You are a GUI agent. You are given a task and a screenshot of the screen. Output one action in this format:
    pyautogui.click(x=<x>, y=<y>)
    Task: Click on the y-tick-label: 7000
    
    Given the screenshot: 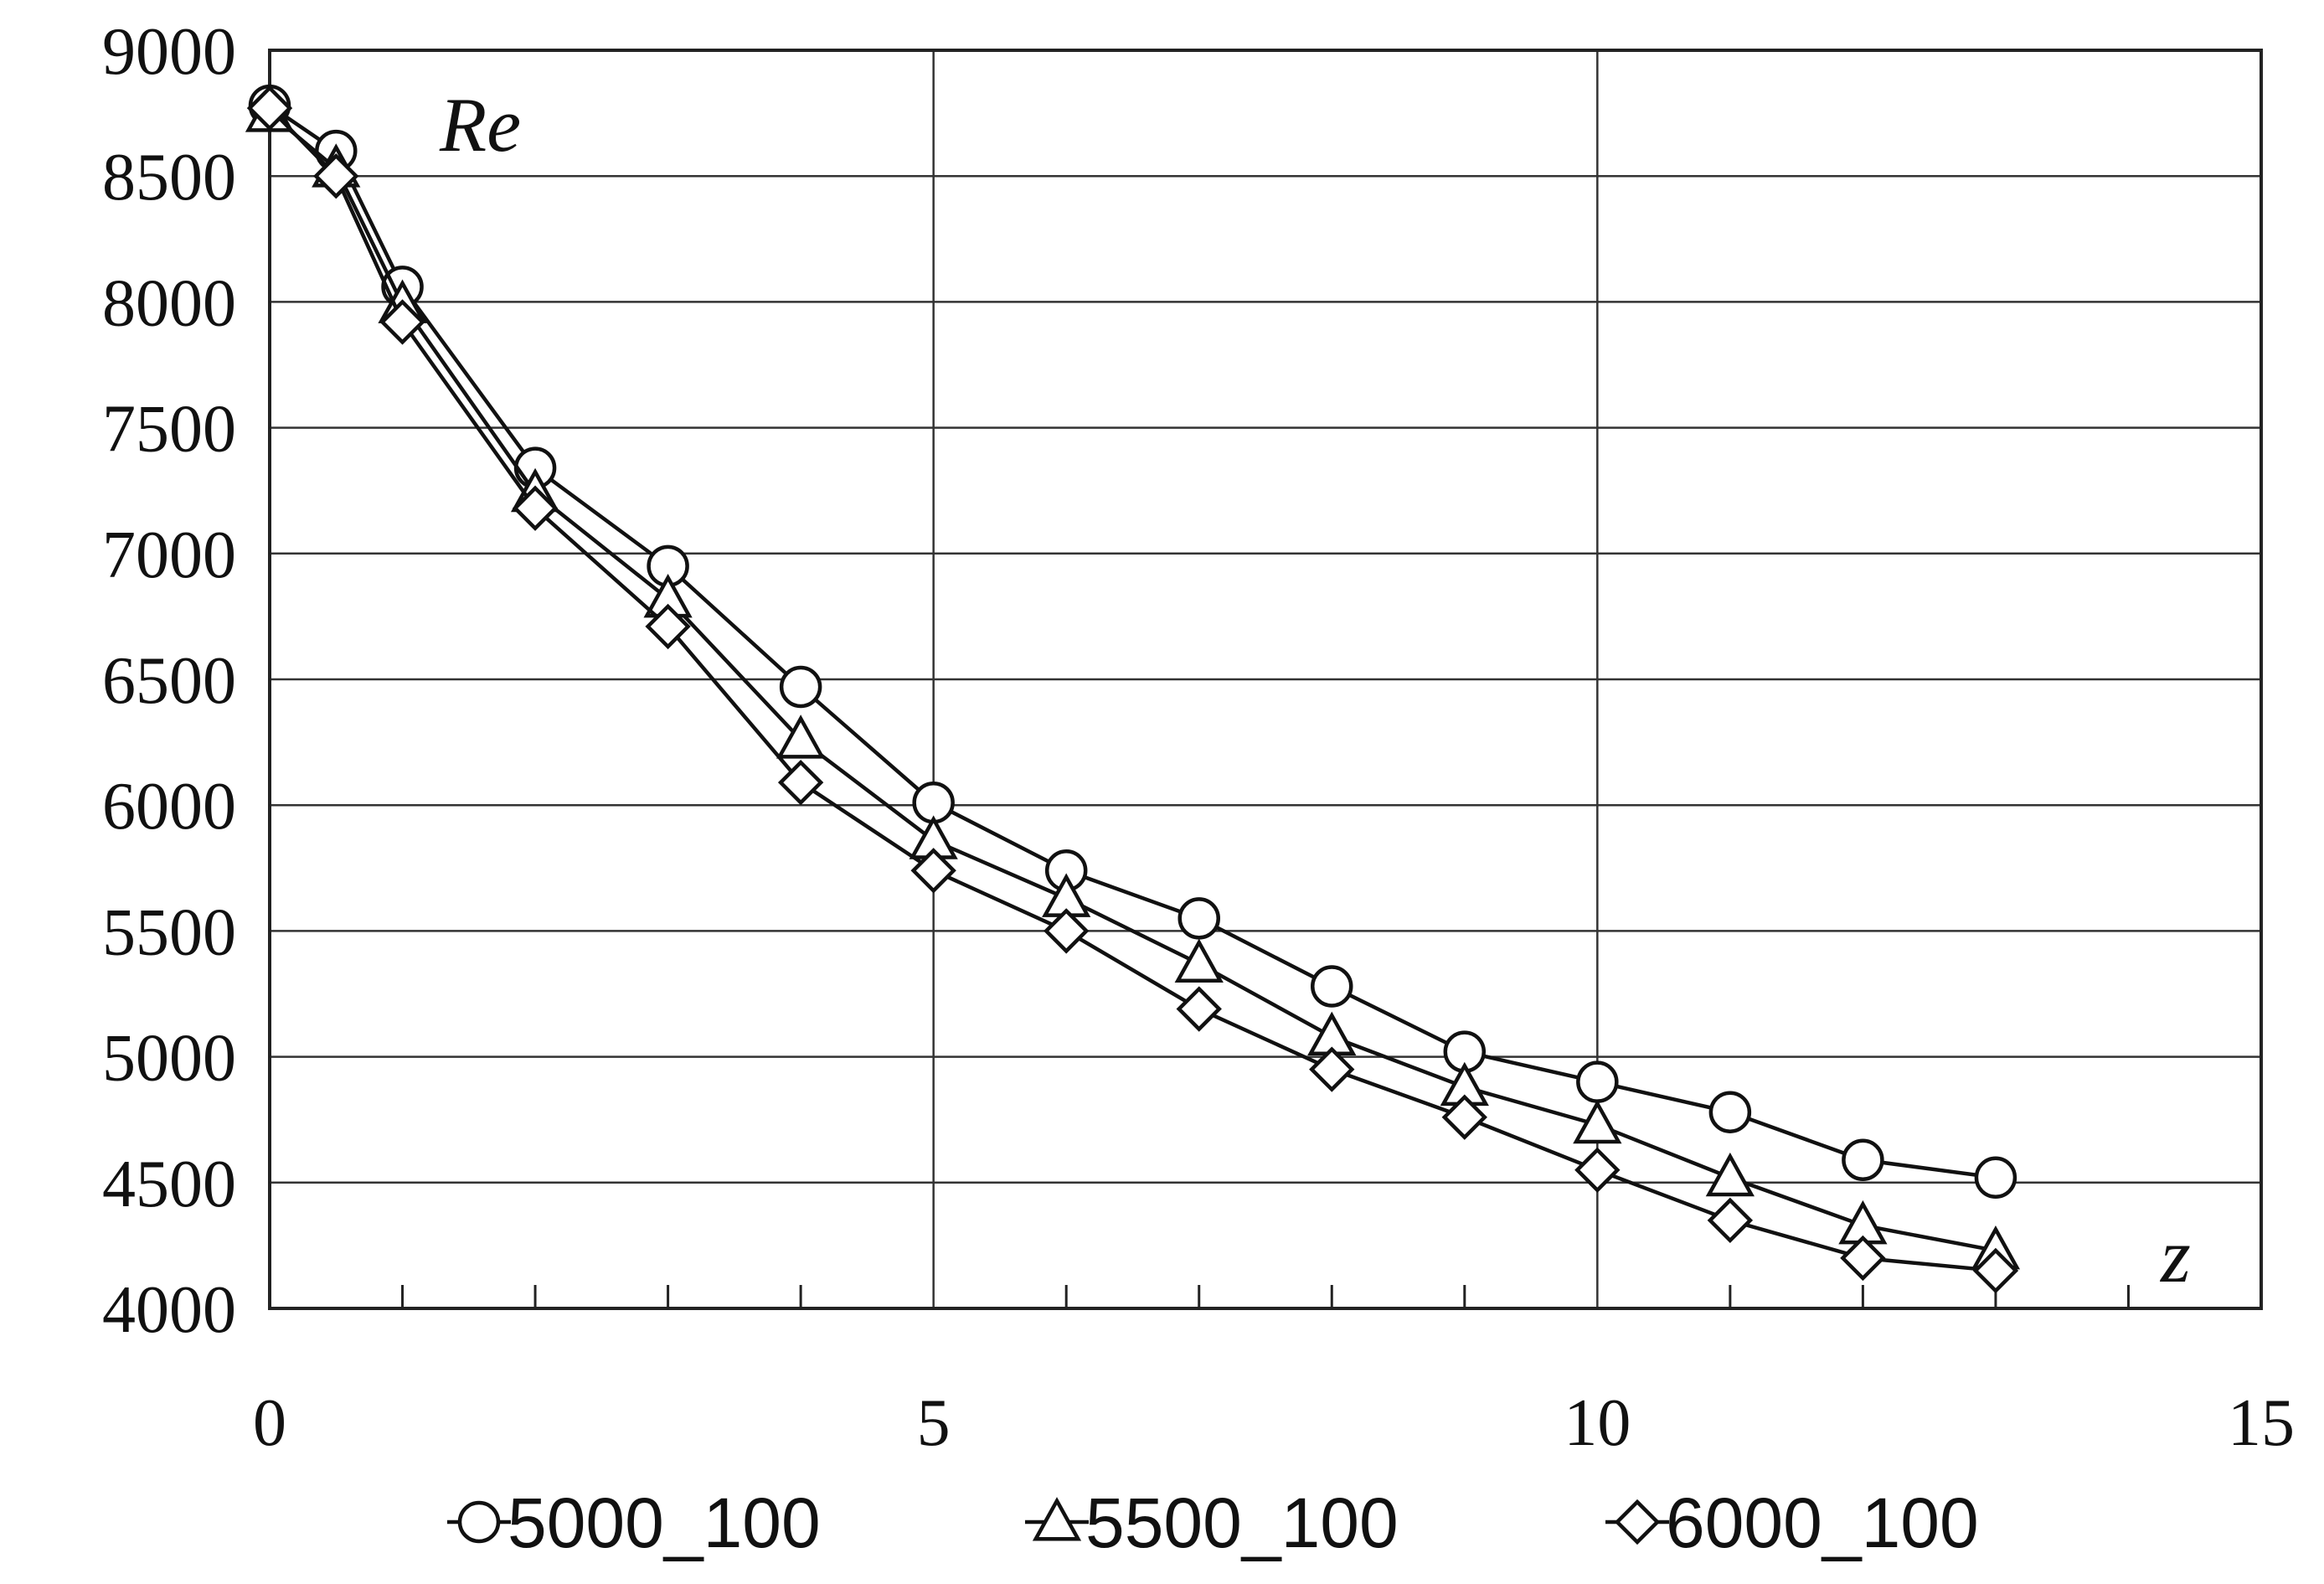 What is the action you would take?
    pyautogui.click(x=169, y=555)
    